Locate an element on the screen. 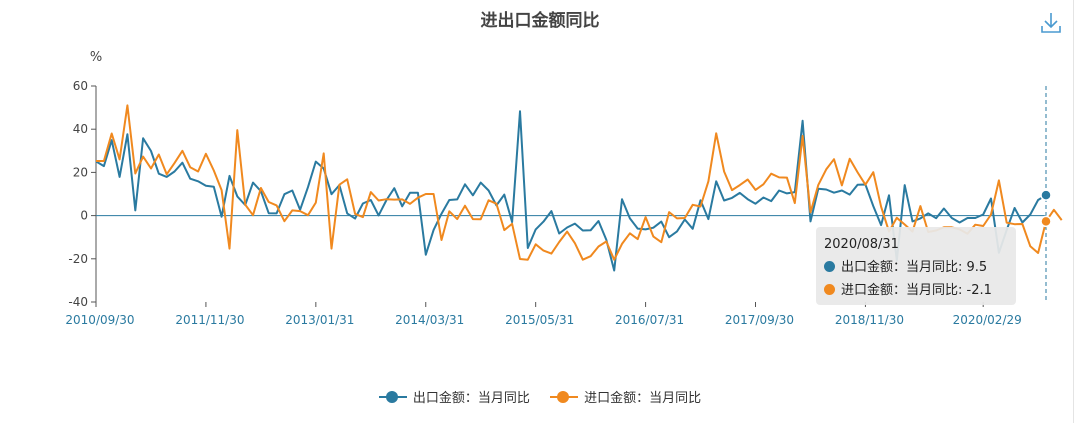  tooltip-row-export: 出口金额：当月同比: 9.5 is located at coordinates (916, 267).